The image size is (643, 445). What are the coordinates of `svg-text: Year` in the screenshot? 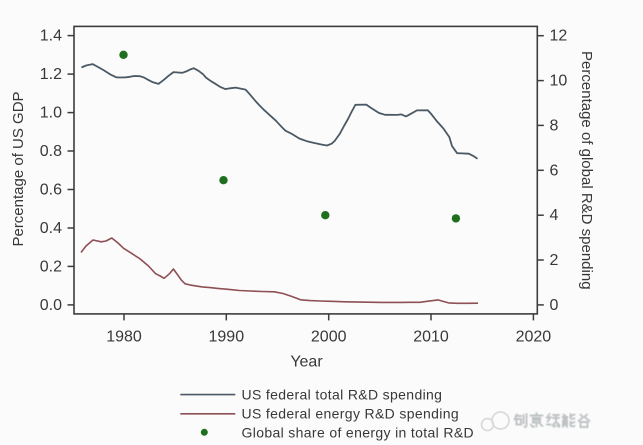 It's located at (306, 362).